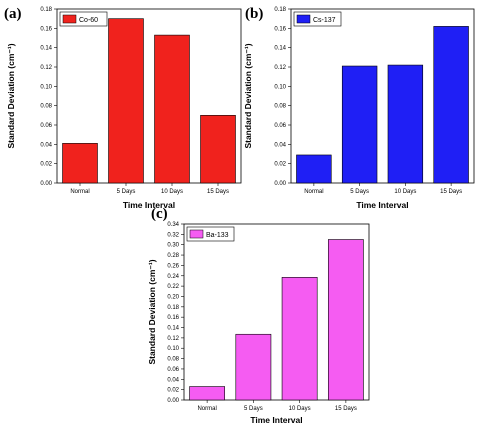 This screenshot has width=480, height=430. What do you see at coordinates (13, 14) in the screenshot?
I see `panel-label-a: (a)` at bounding box center [13, 14].